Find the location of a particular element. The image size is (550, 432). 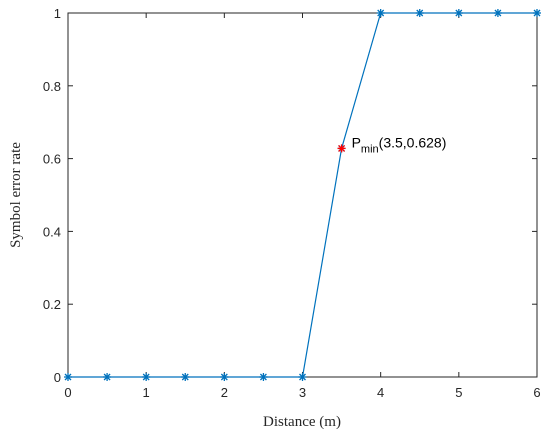

highlight-label-suffix: (3.5,0.628) is located at coordinates (413, 142).